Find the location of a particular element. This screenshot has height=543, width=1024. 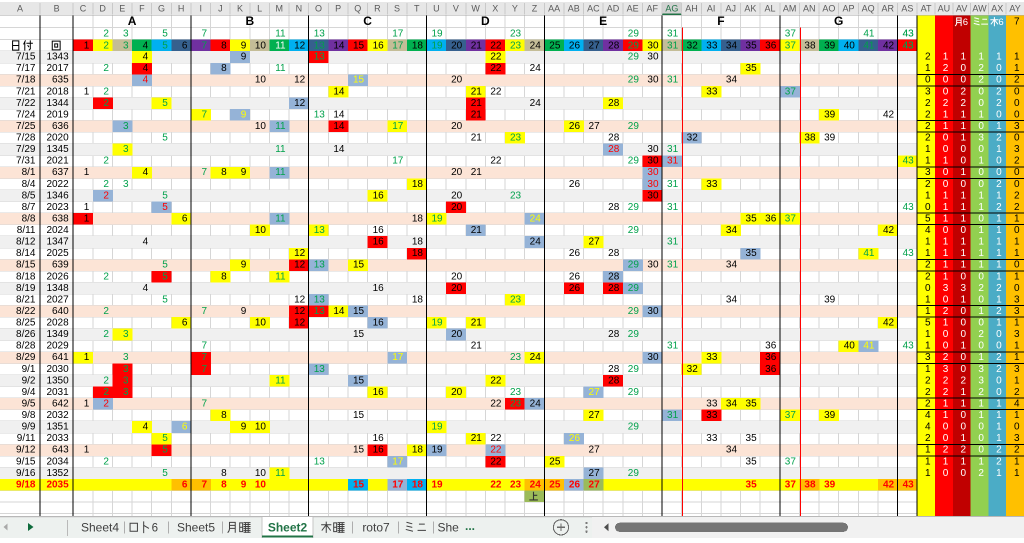

svg-text: 8/7 is located at coordinates (29, 207).